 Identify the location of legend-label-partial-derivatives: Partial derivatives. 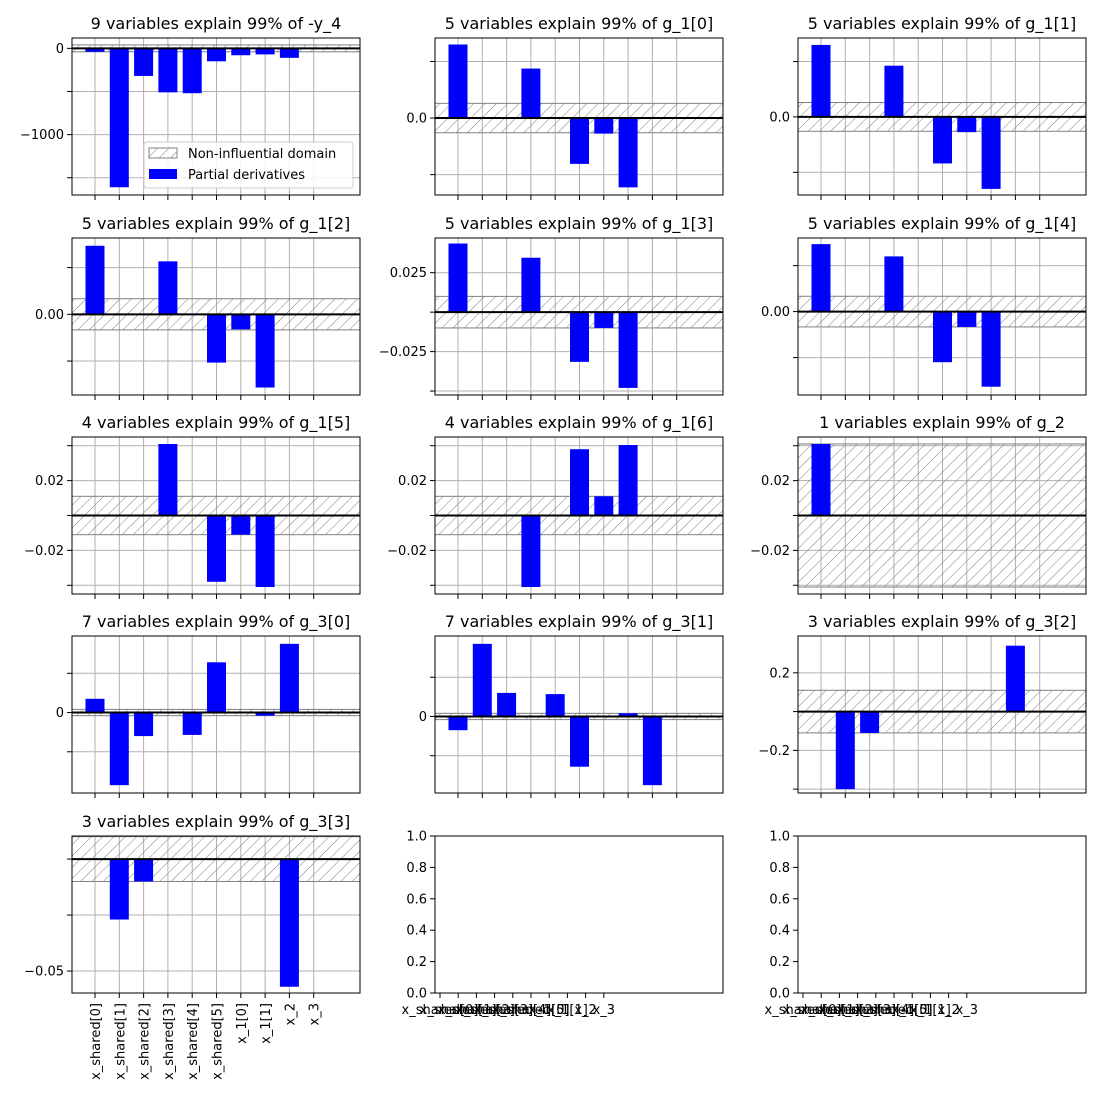
(246, 175).